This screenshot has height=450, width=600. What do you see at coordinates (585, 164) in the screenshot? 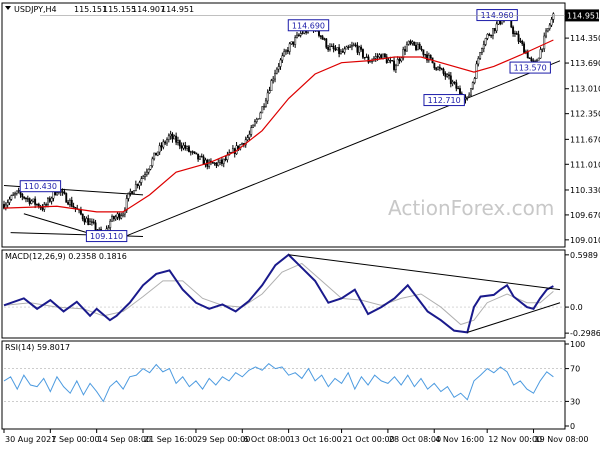
I see `price-y-tick-label: 111.010` at bounding box center [585, 164].